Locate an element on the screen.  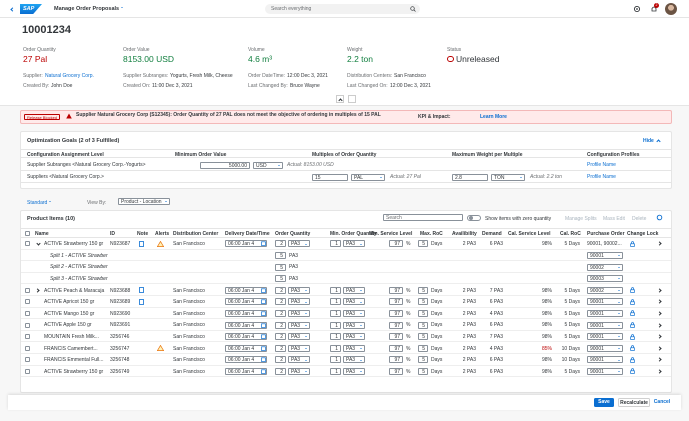
learn-more-link: Learn More is located at coordinates (493, 116).